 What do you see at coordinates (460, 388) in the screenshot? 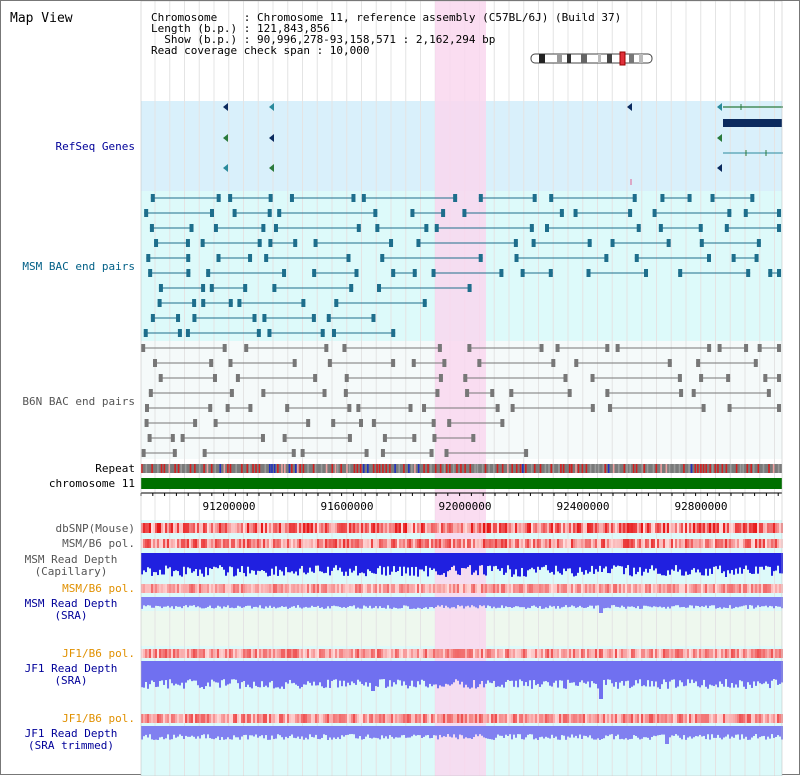
I see `highlight-region` at bounding box center [460, 388].